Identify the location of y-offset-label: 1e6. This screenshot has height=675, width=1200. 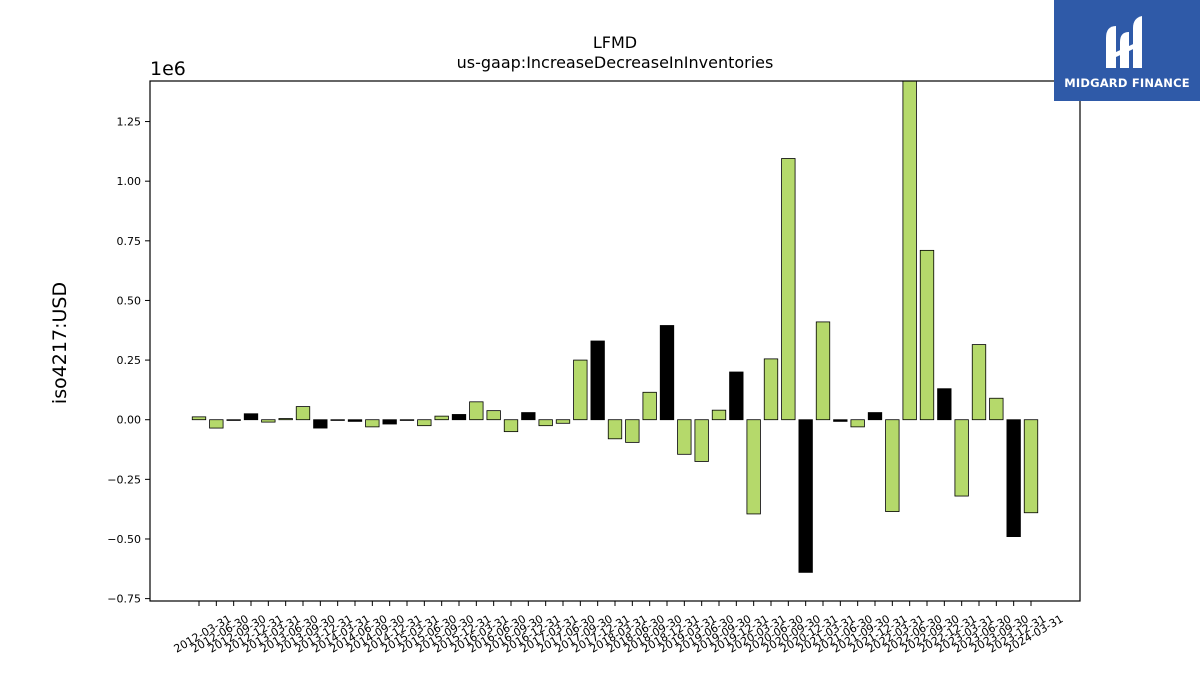
(168, 69).